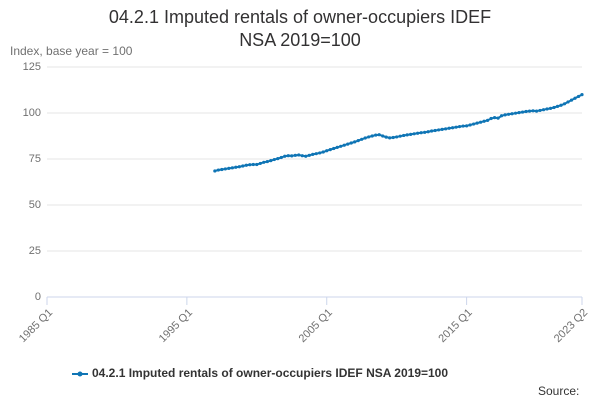 The image size is (600, 400). Describe the element at coordinates (32, 67) in the screenshot. I see `y-tick-label: 125` at that location.